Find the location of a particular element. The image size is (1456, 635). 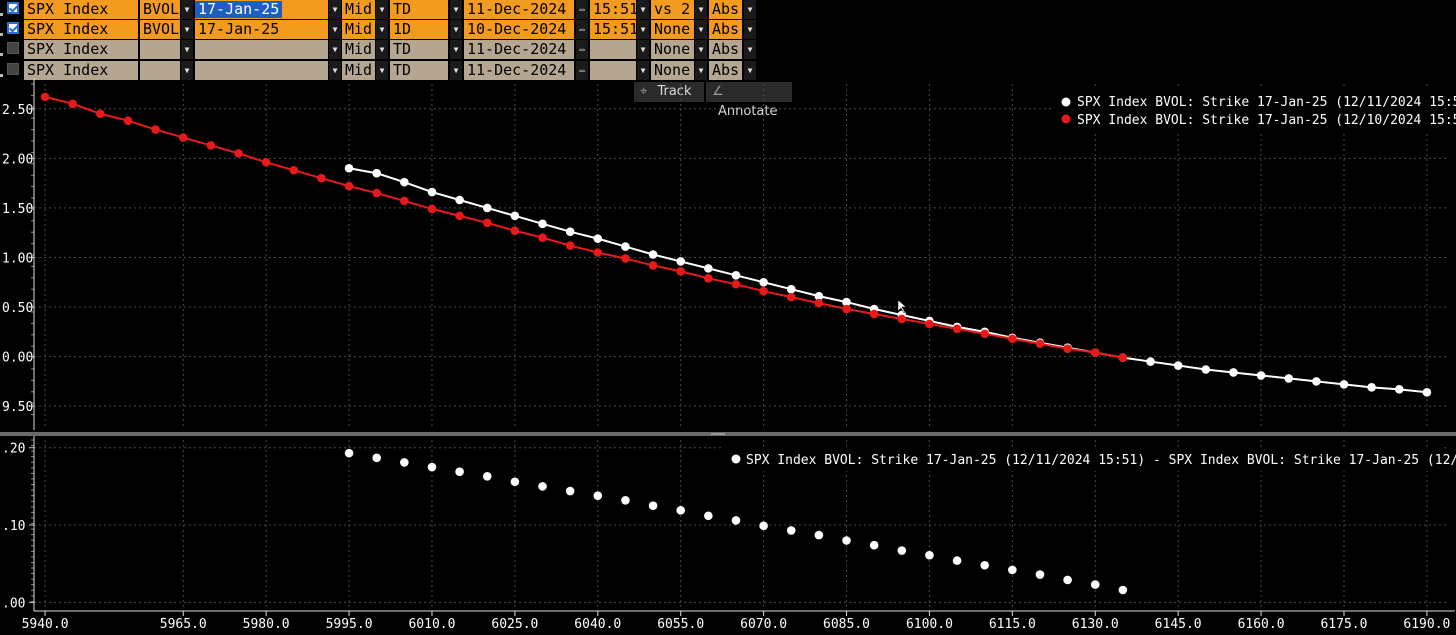

legend-marker-diff is located at coordinates (736, 459).